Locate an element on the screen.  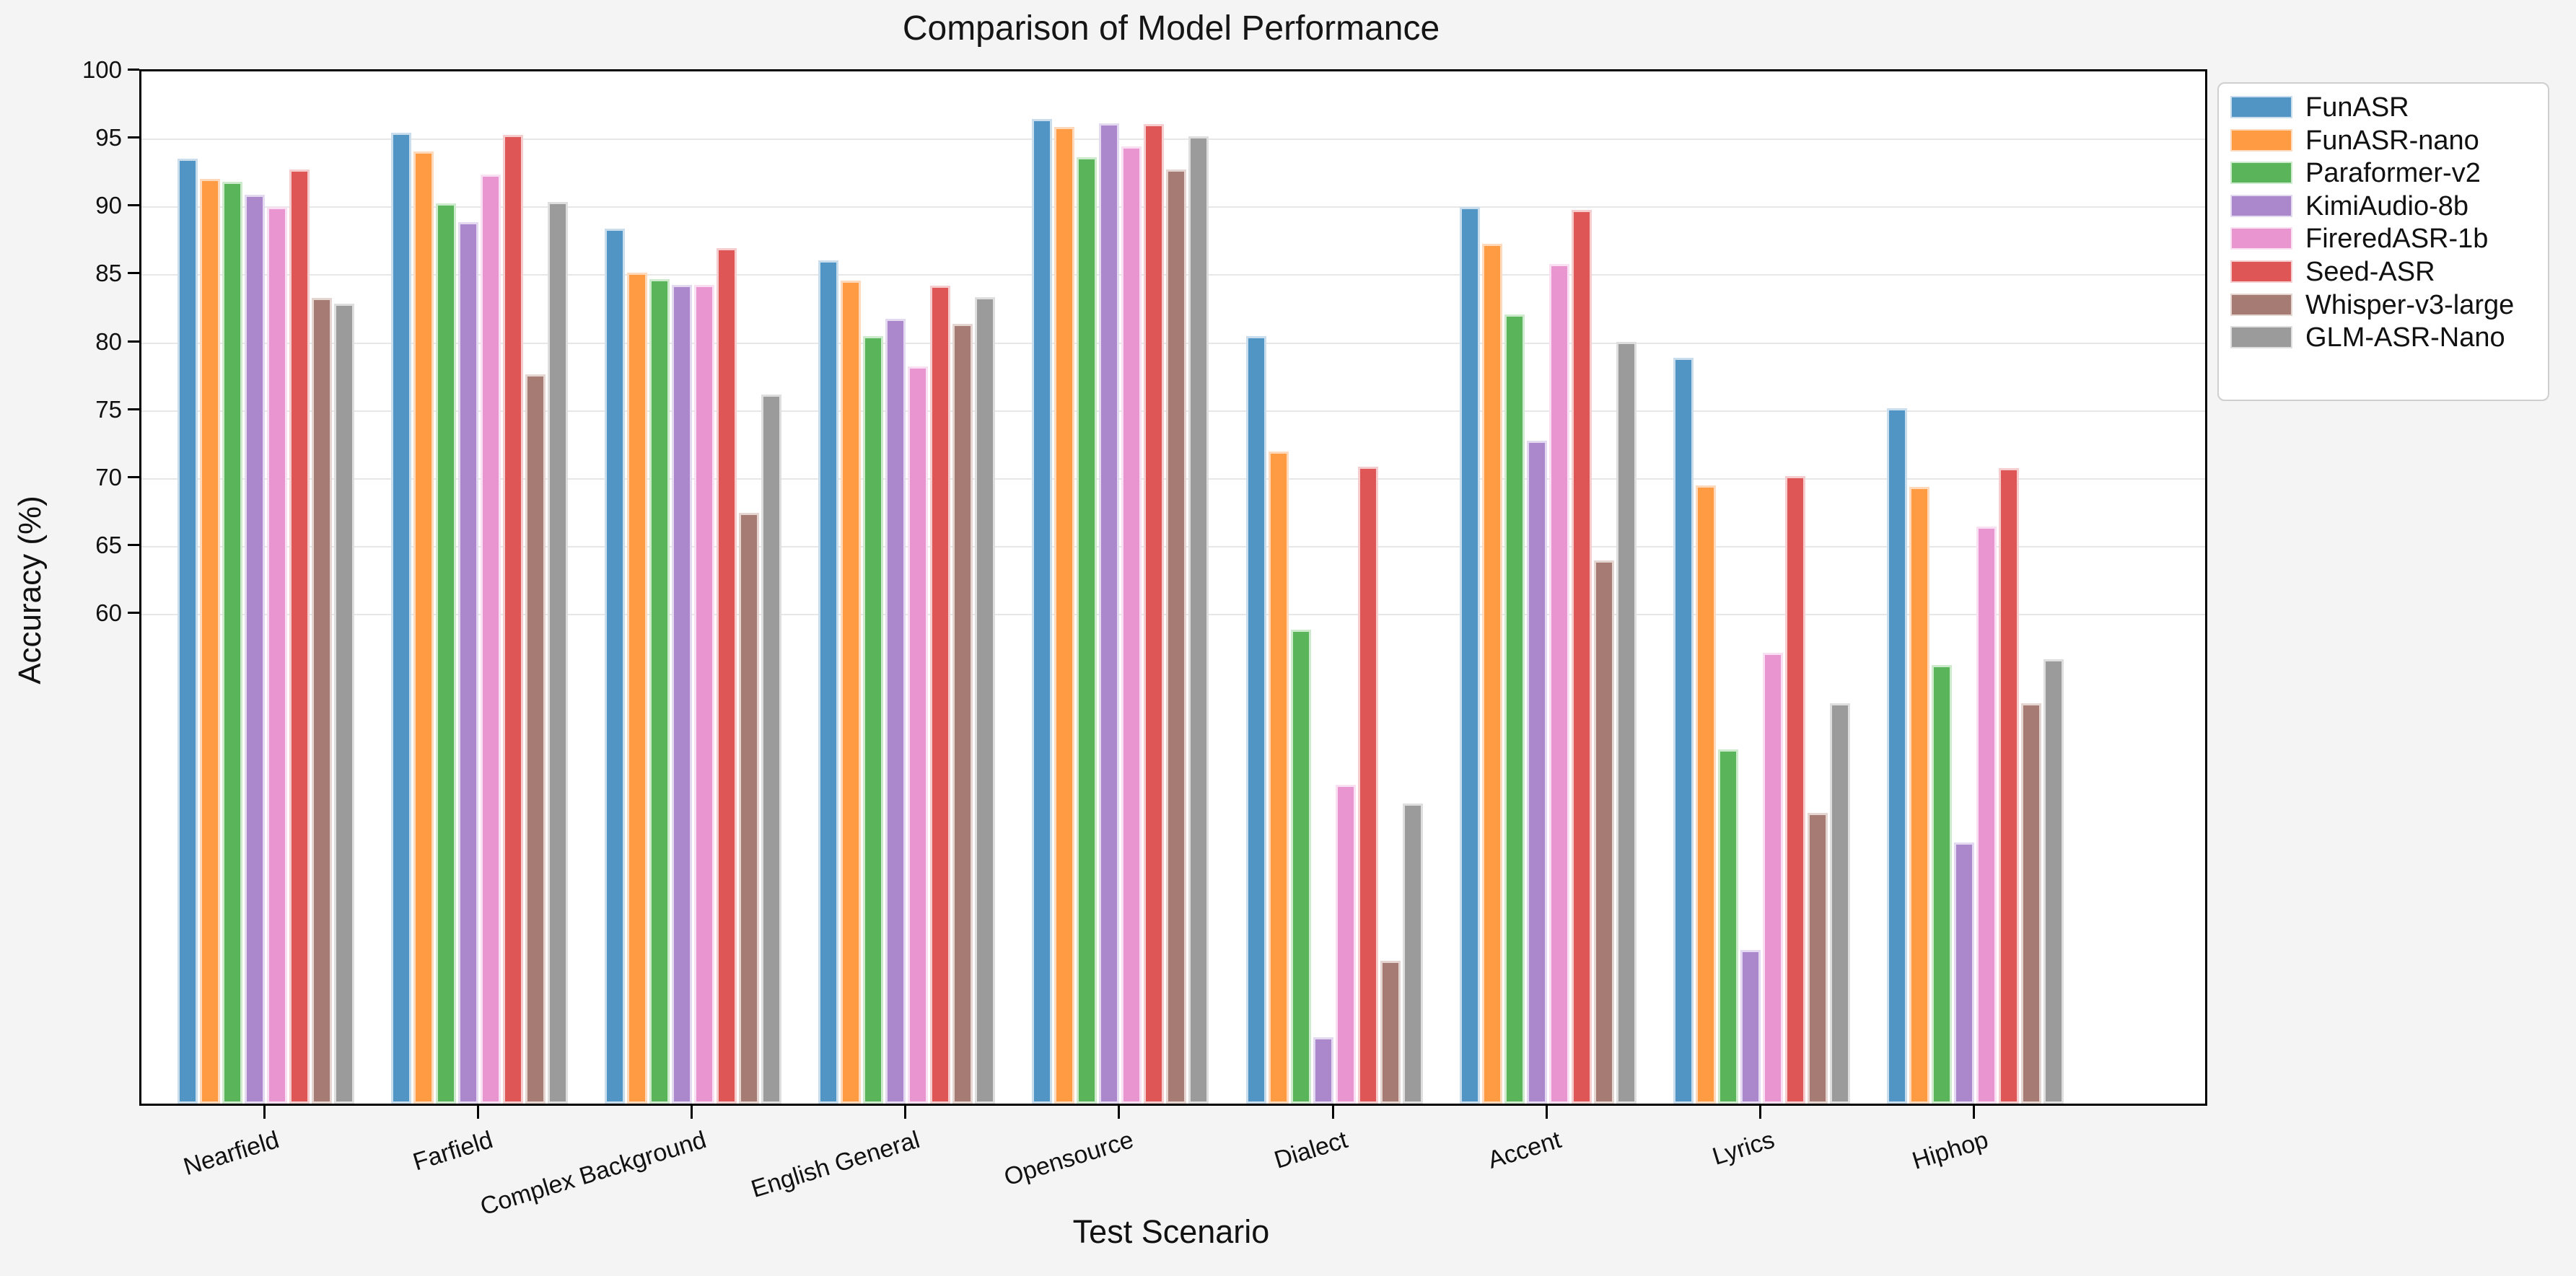
legend-swatch-Paraformer-v2 is located at coordinates (2261, 174).